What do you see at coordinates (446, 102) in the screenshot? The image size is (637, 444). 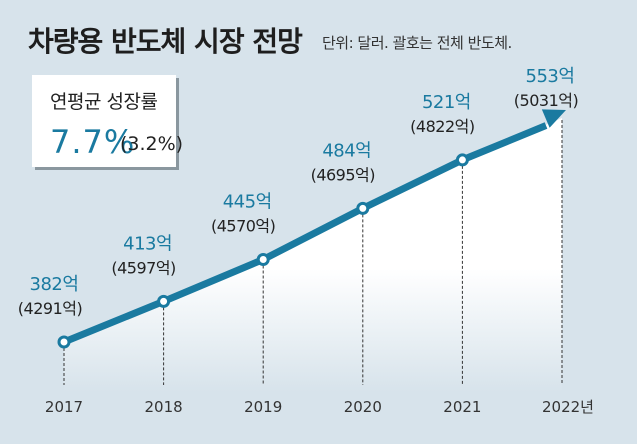 I see `value-label: 521억` at bounding box center [446, 102].